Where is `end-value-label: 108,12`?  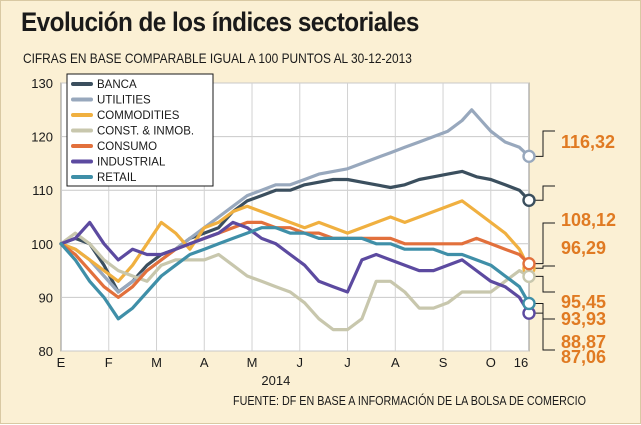 end-value-label: 108,12 is located at coordinates (588, 220).